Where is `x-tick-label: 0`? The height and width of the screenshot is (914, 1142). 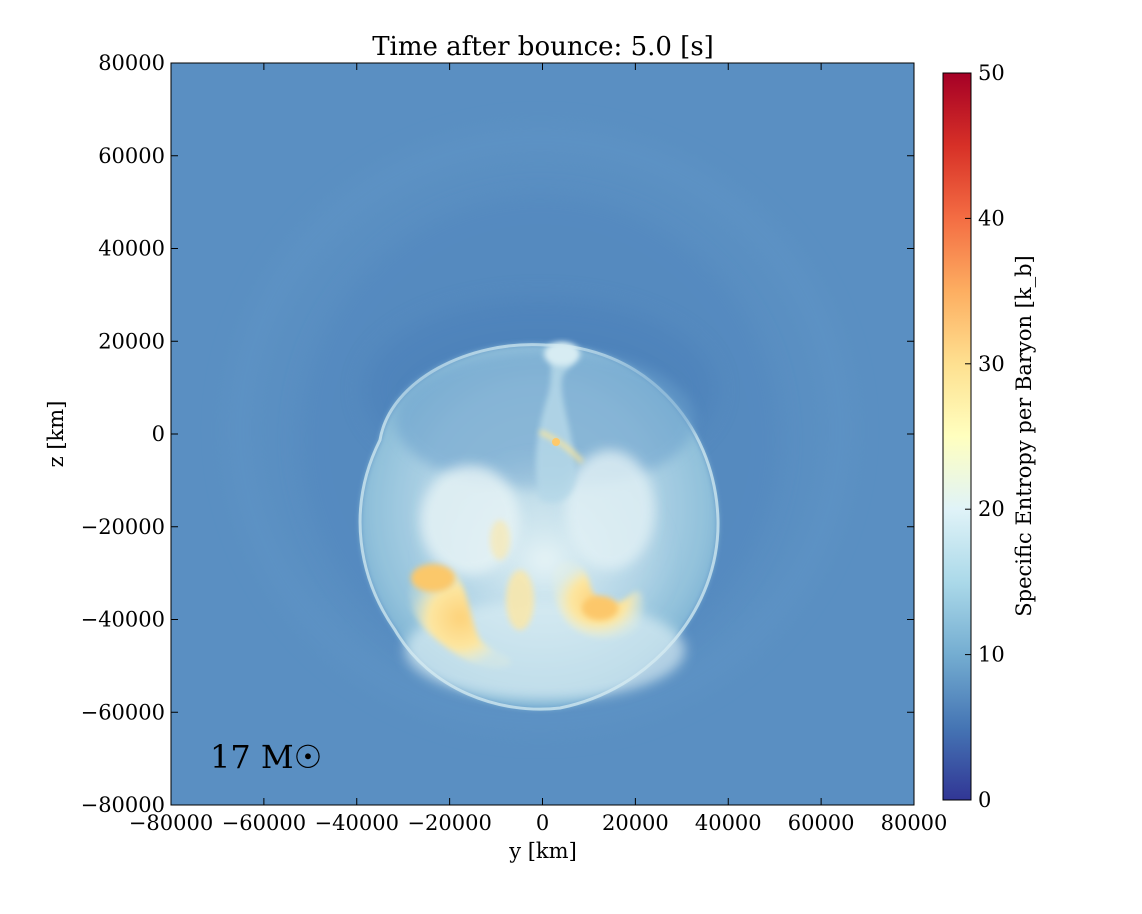
x-tick-label: 0 is located at coordinates (542, 823).